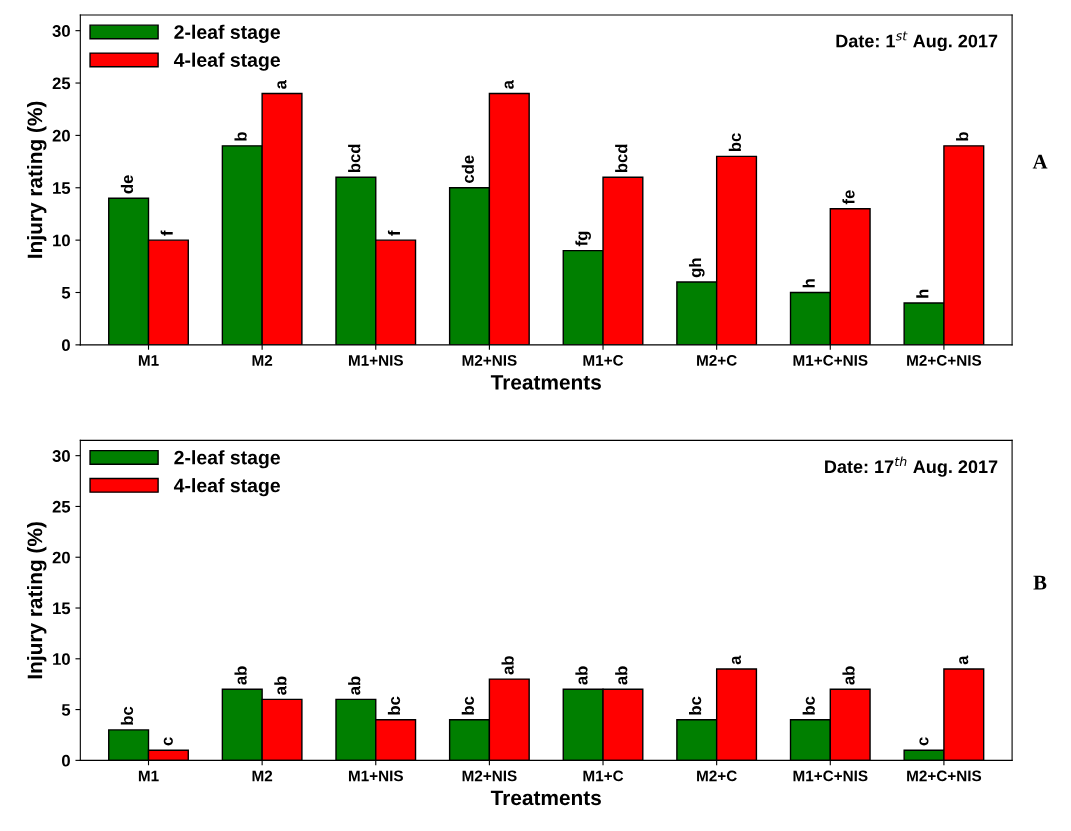  I want to click on data-label: fe, so click(848, 197).